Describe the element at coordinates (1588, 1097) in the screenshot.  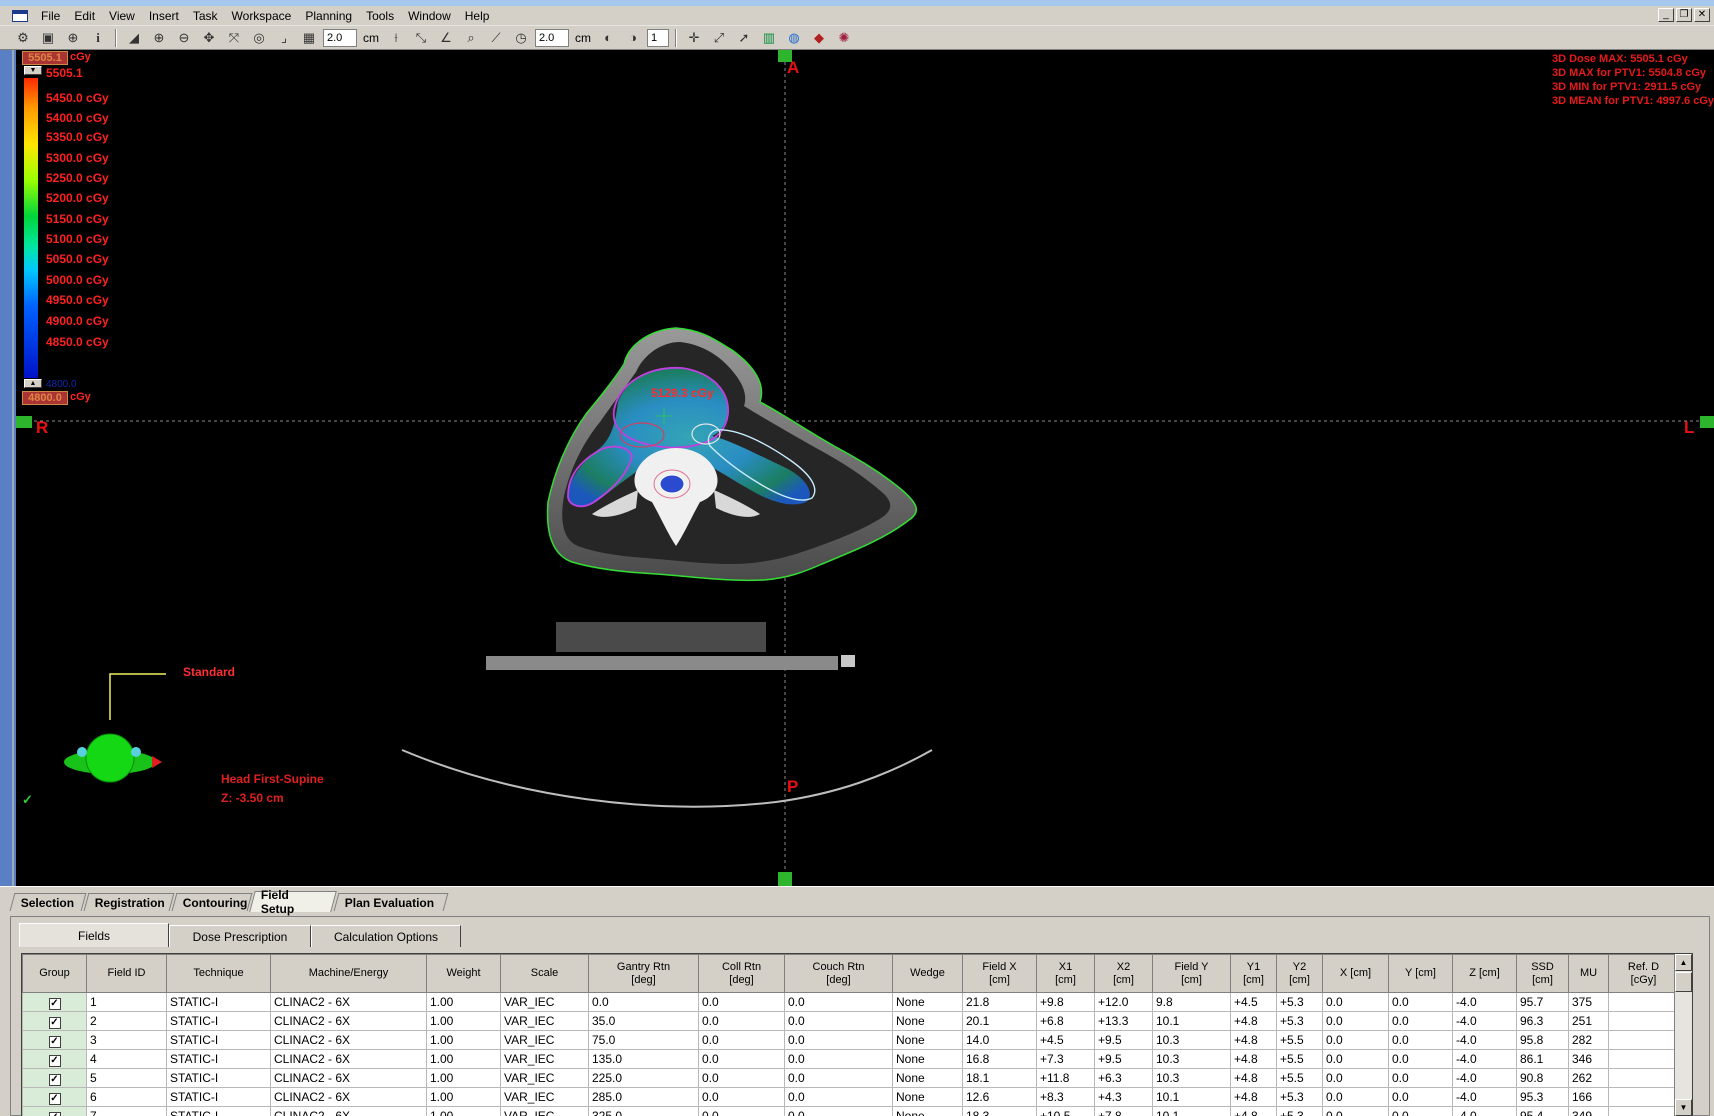
I see `field-cell: 166` at that location.